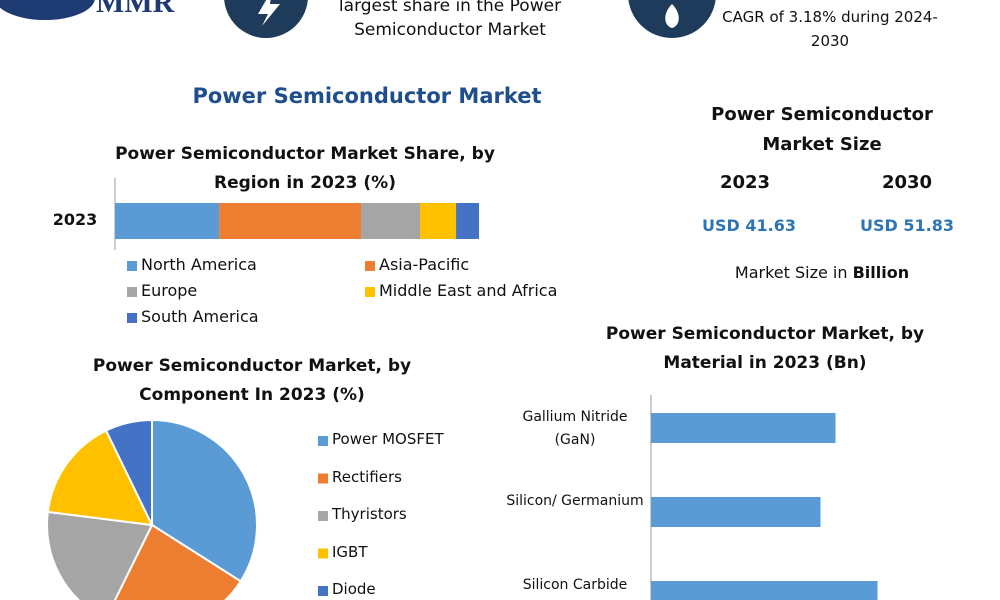  Describe the element at coordinates (822, 129) in the screenshot. I see `size-title: Power Semiconductor Market Size` at that location.